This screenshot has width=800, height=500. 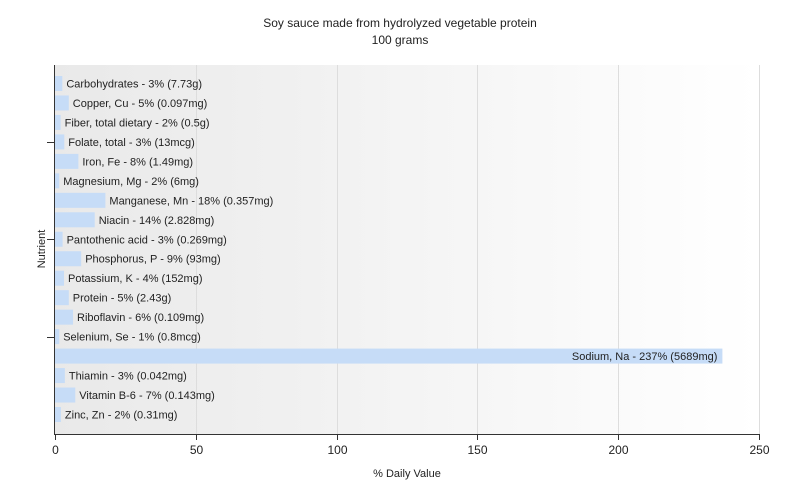 What do you see at coordinates (128, 377) in the screenshot?
I see `bar-label: Thiamin - 3% (0.042mg)` at bounding box center [128, 377].